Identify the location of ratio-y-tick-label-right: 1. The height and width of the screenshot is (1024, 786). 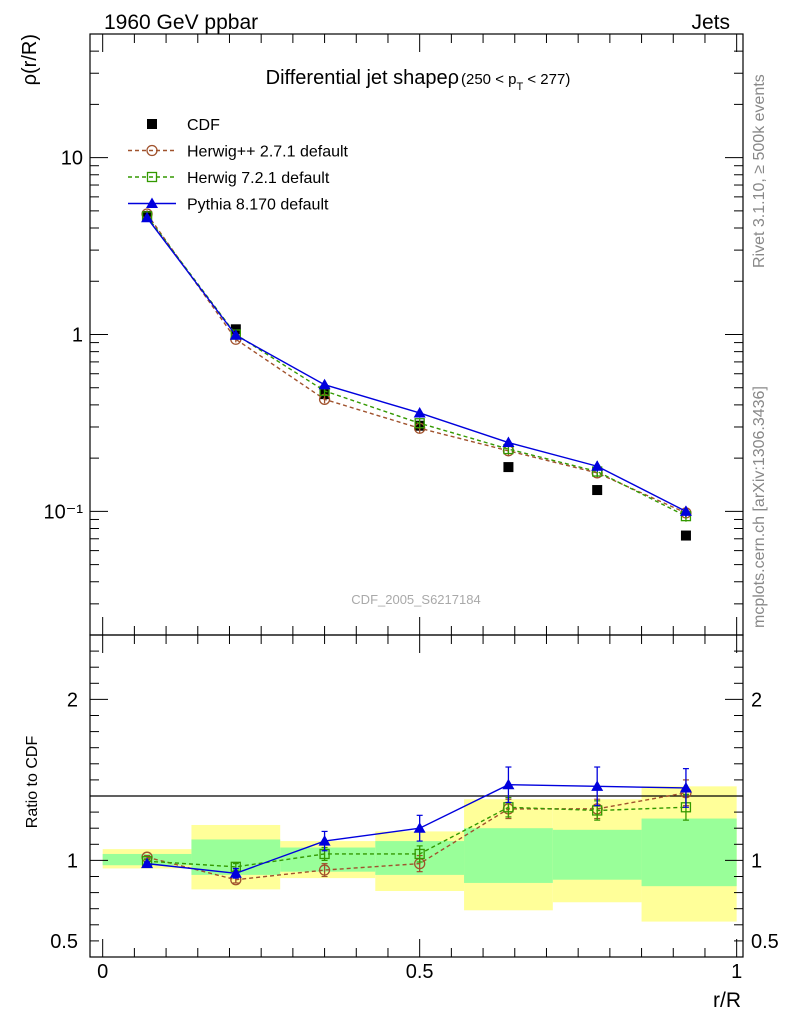
(756, 861).